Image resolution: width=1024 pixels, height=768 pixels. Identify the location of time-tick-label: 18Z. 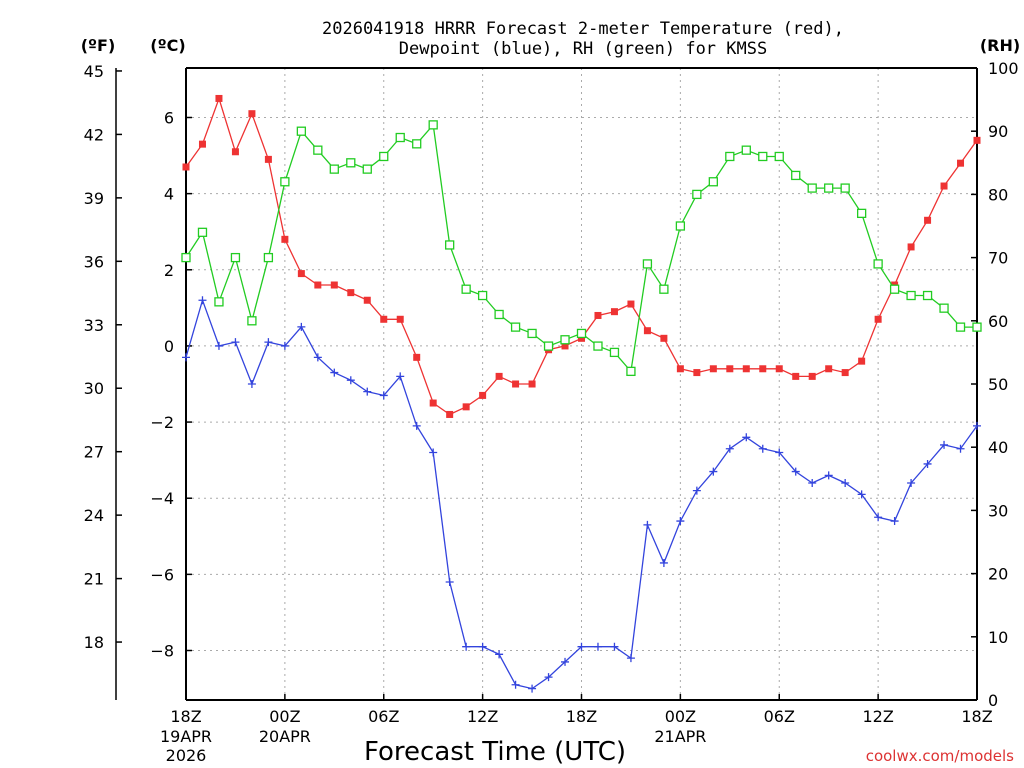
(185, 716).